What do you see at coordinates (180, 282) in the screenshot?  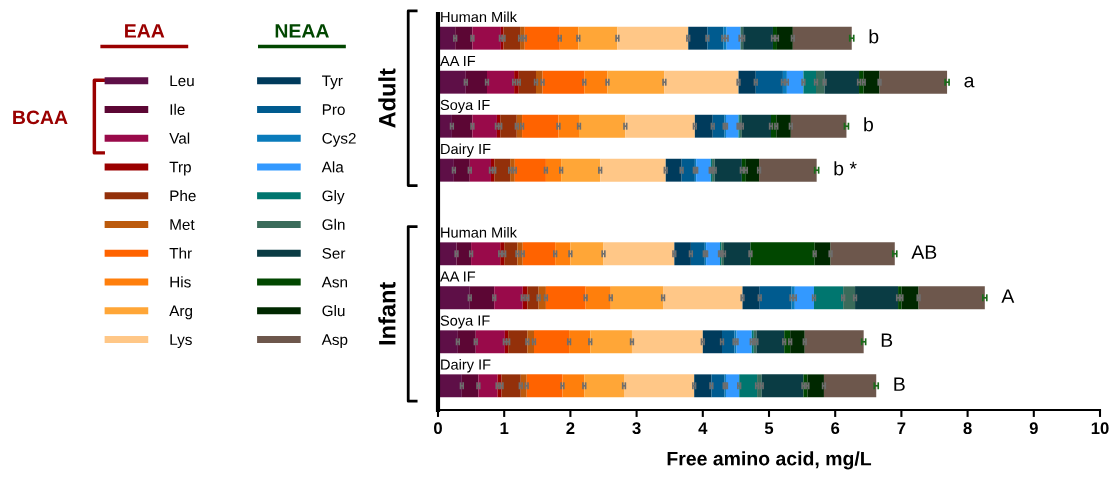 I see `legend-label: His` at bounding box center [180, 282].